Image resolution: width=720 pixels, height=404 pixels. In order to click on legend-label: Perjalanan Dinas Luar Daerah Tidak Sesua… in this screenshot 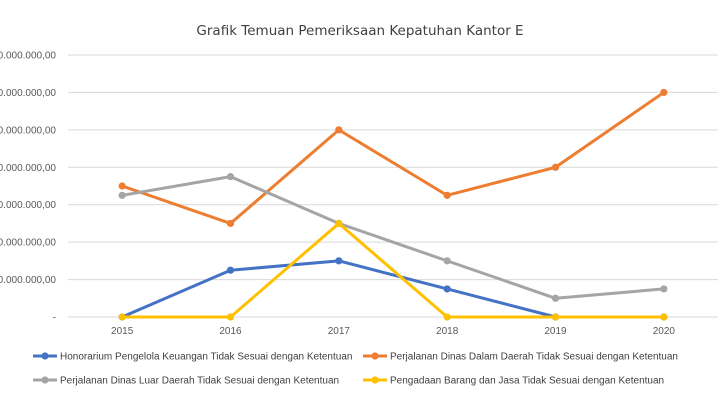, I will do `click(199, 381)`.